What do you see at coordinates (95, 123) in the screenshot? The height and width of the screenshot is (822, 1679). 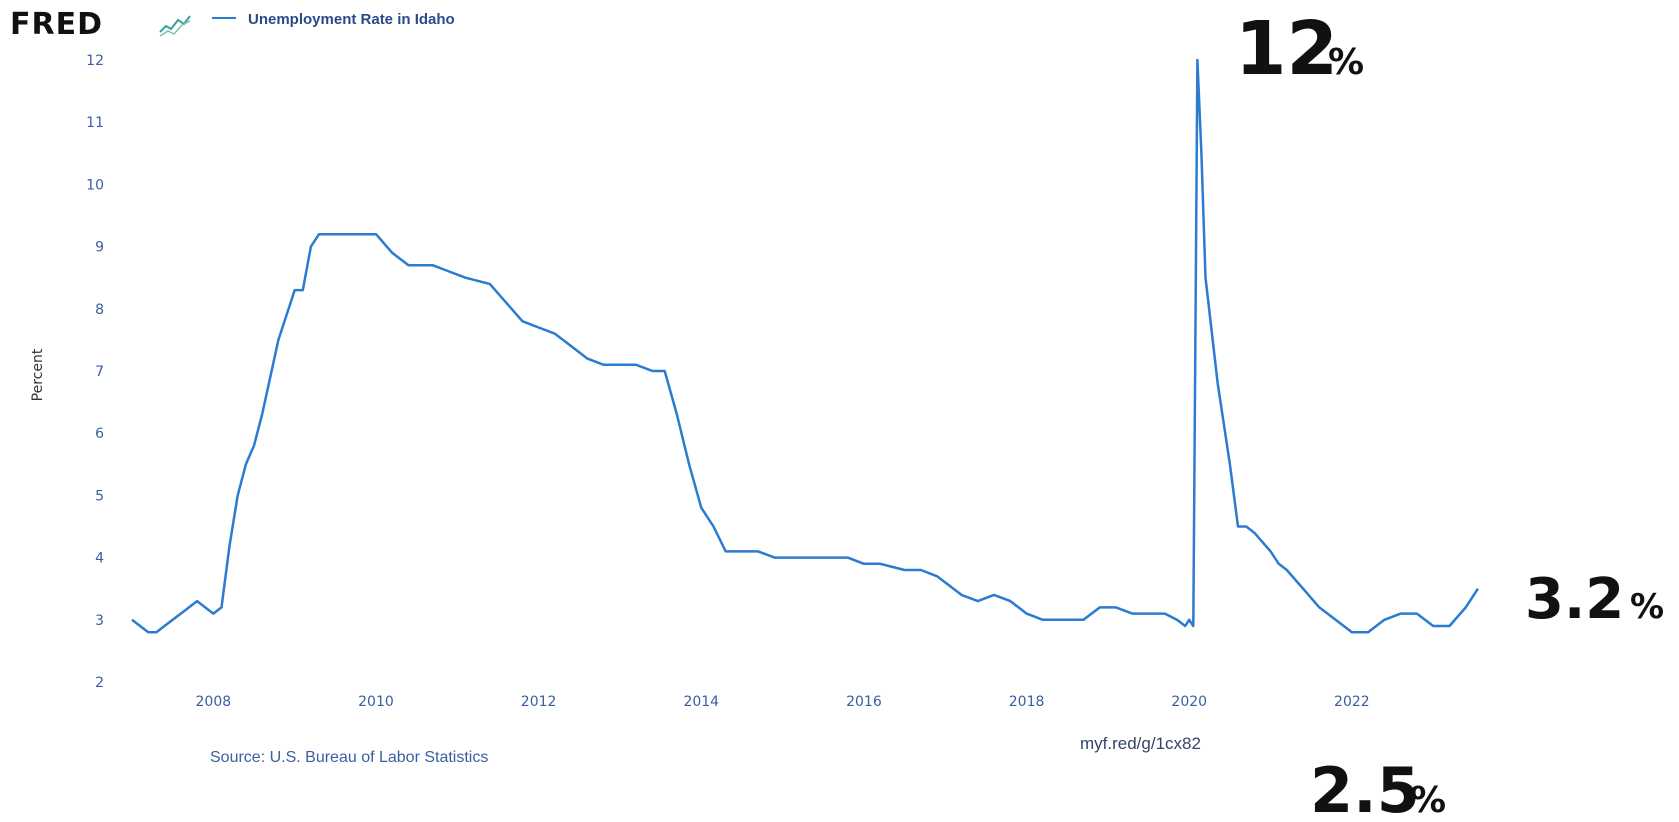 I see `y-tick-label: 11` at bounding box center [95, 123].